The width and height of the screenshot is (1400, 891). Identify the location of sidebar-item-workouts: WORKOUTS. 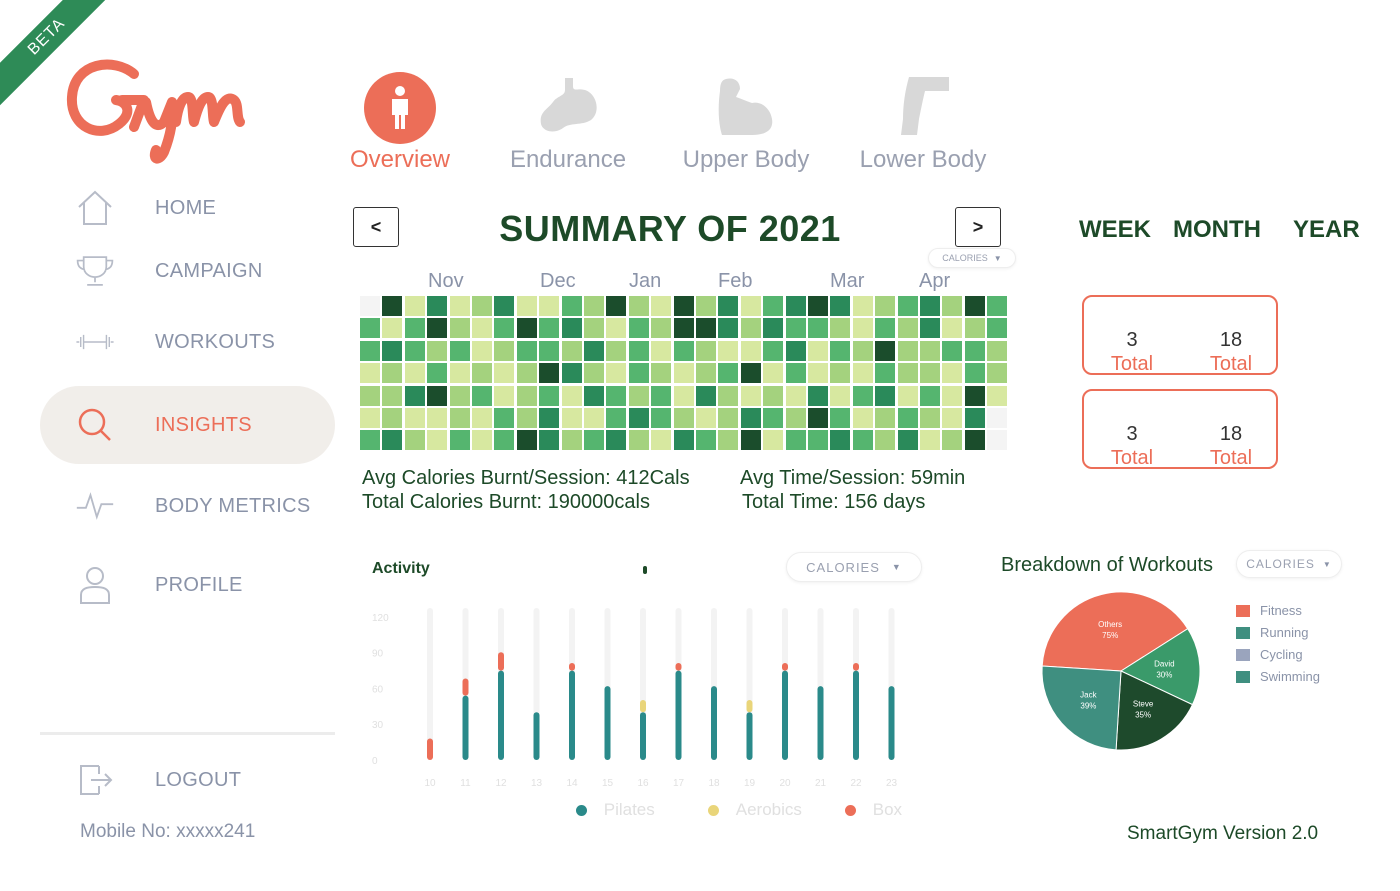
(187, 342).